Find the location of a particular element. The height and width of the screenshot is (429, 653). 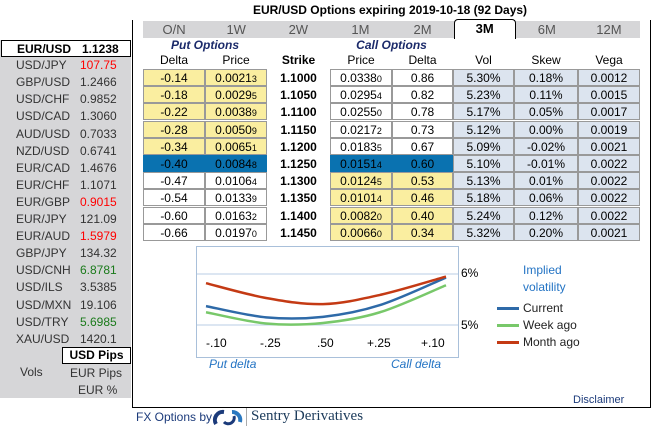

cell-call-delta: 0.34 is located at coordinates (422, 232).